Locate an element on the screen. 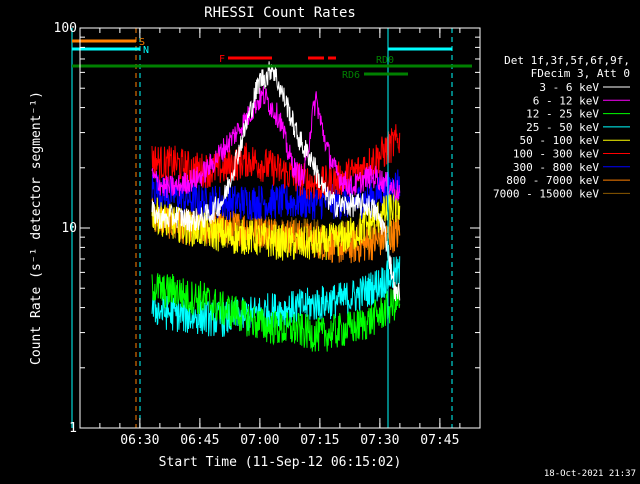  x-tick-label: 06:30 is located at coordinates (139, 440).